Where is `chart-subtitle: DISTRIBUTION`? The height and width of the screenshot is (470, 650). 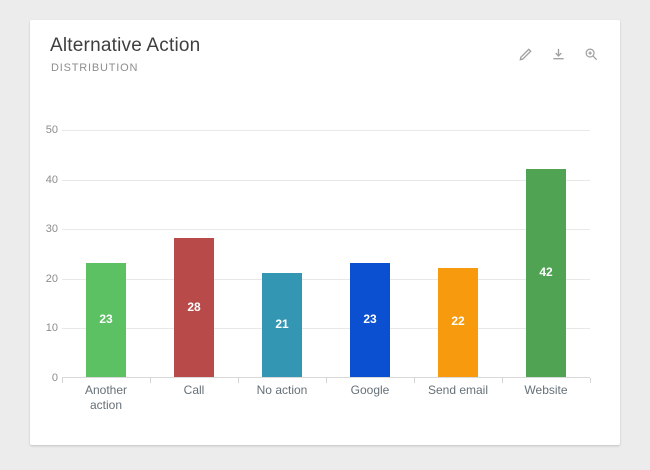
chart-subtitle: DISTRIBUTION is located at coordinates (95, 68).